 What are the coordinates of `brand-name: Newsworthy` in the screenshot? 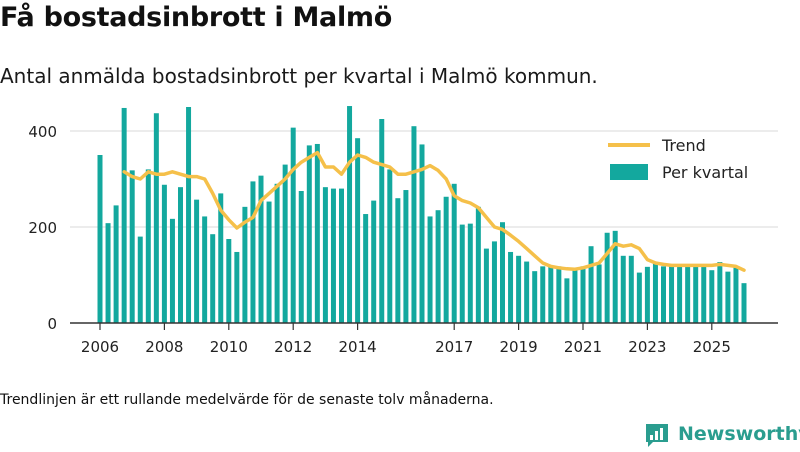 It's located at (739, 434).